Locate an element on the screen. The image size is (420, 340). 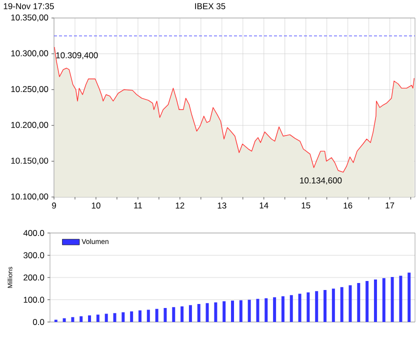
text: 19-Nov 17:35 is located at coordinates (29, 6).